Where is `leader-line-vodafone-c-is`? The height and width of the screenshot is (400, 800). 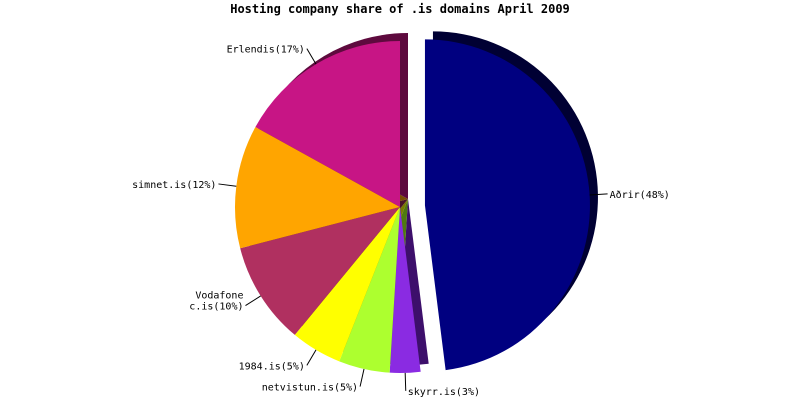 leader-line-vodafone-c-is is located at coordinates (253, 301).